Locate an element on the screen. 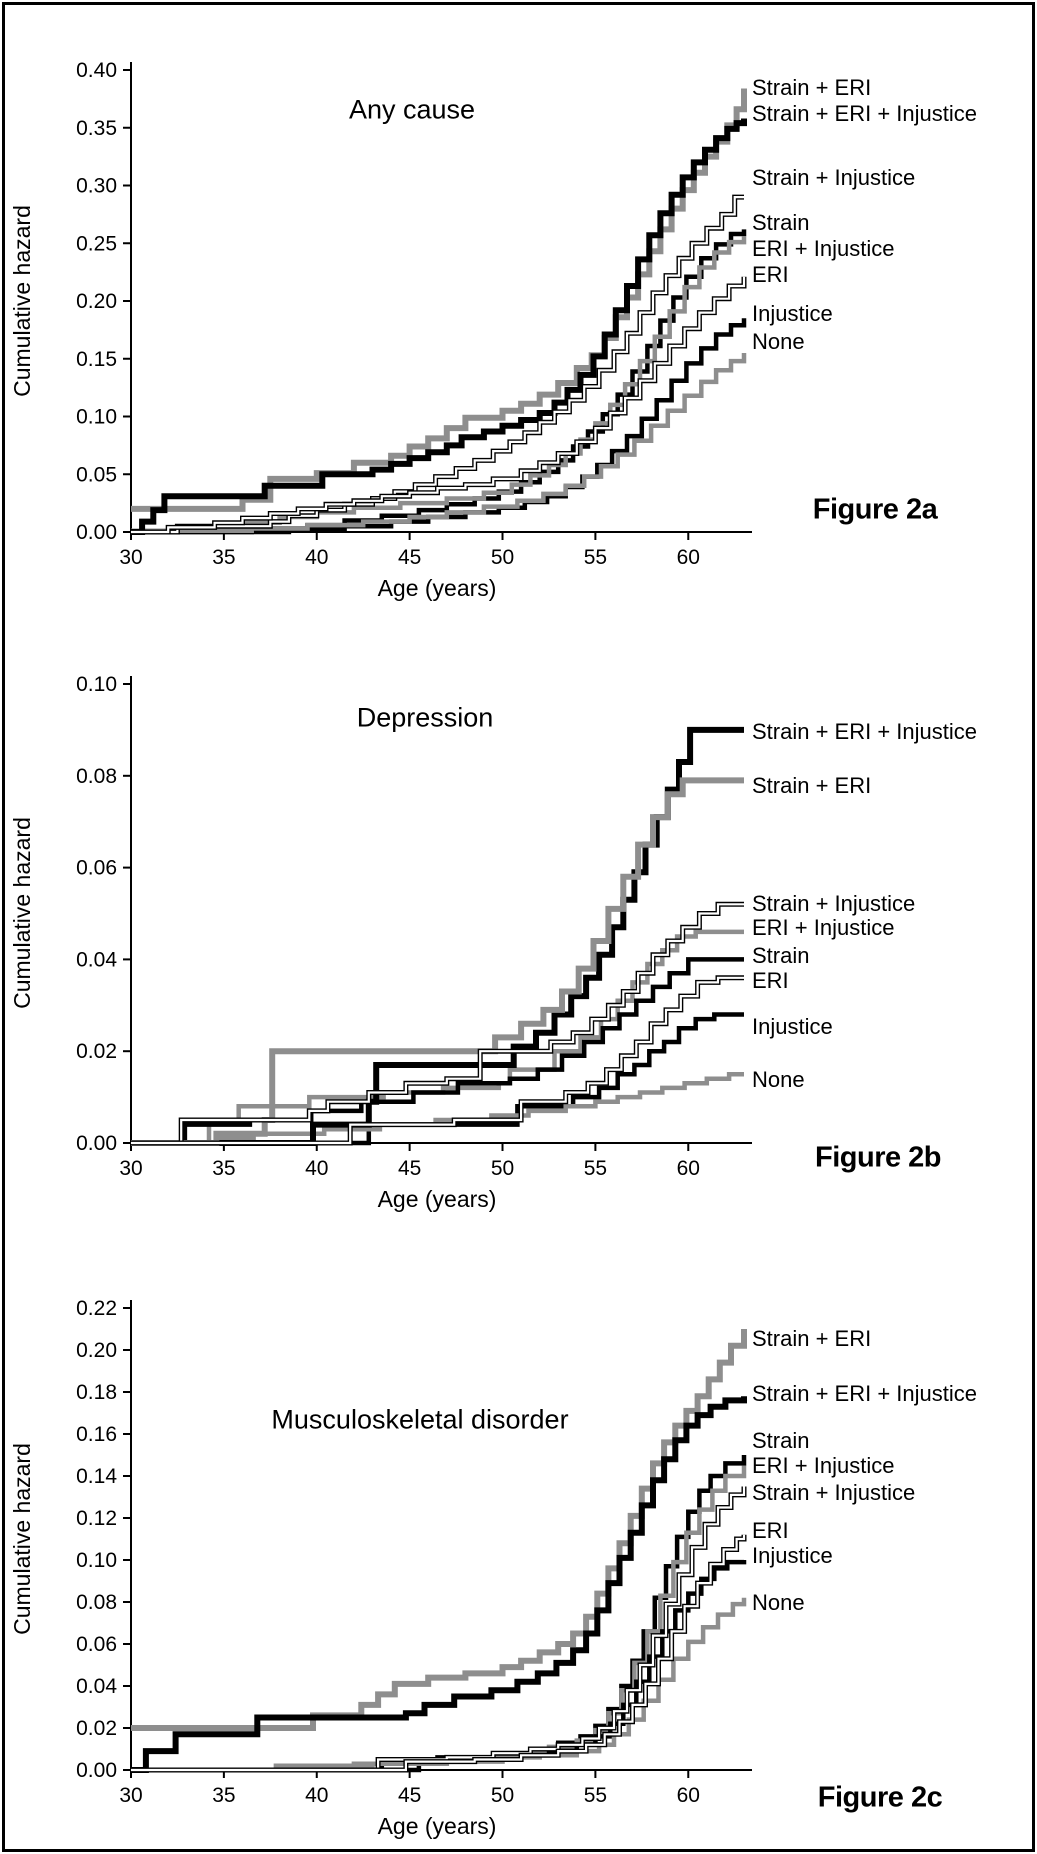 The height and width of the screenshot is (1854, 1037). y-tick-label-fig2c: 0.04 is located at coordinates (96, 1686).